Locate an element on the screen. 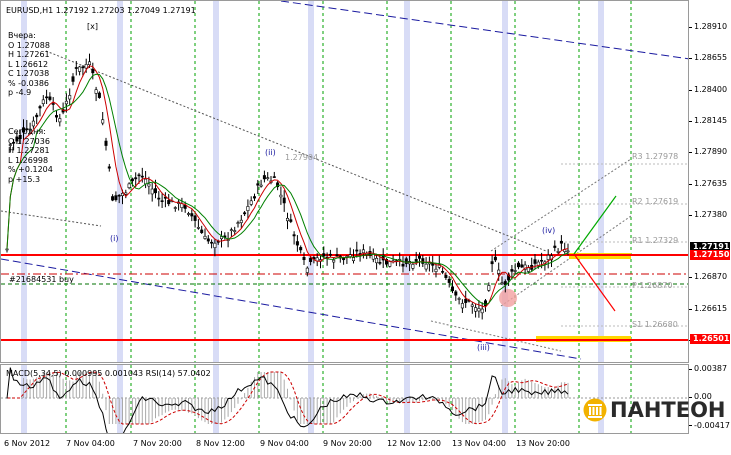  price-axis-label: 1.27635 is located at coordinates (711, 183).